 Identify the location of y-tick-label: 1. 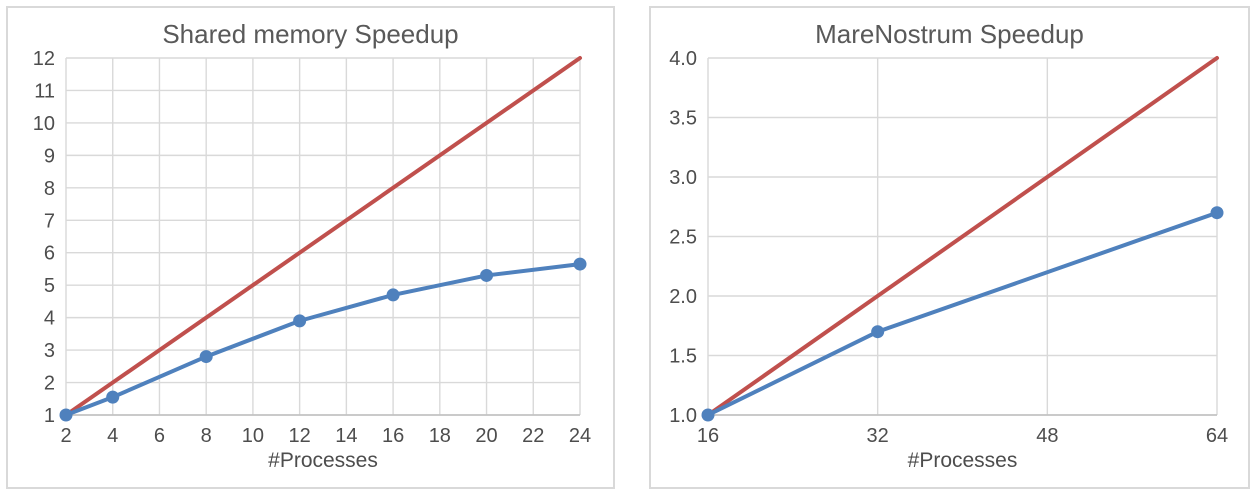
(49, 416).